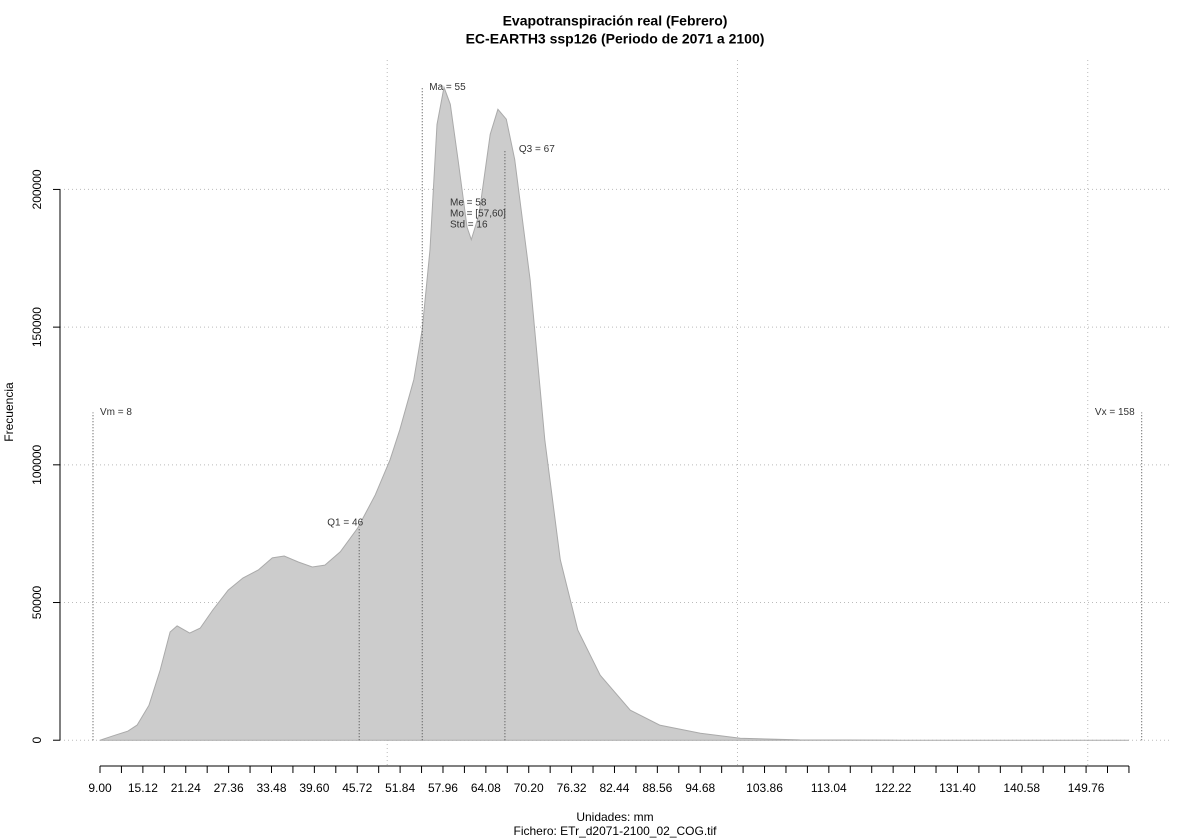  What do you see at coordinates (345, 523) in the screenshot?
I see `annotation-label: Q1 = 46` at bounding box center [345, 523].